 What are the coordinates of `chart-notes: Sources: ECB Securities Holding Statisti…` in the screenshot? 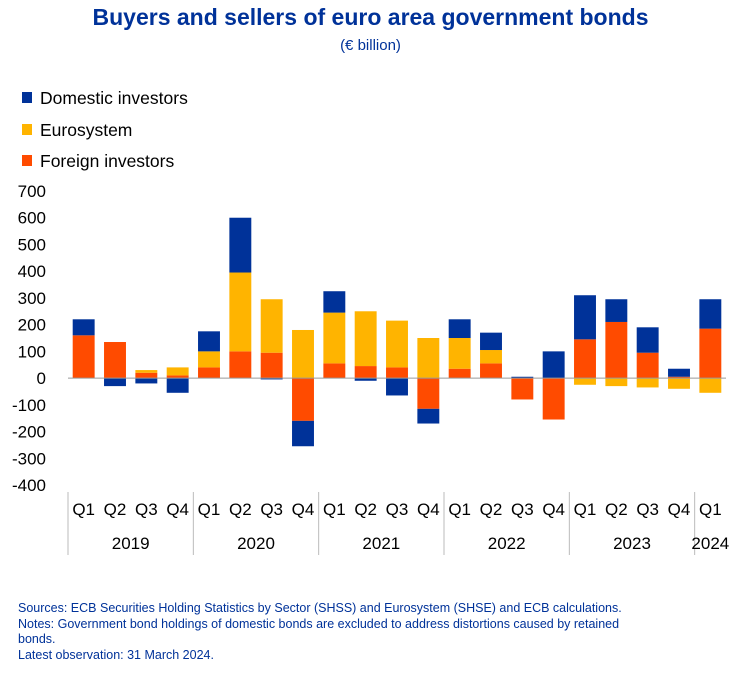 It's located at (338, 632).